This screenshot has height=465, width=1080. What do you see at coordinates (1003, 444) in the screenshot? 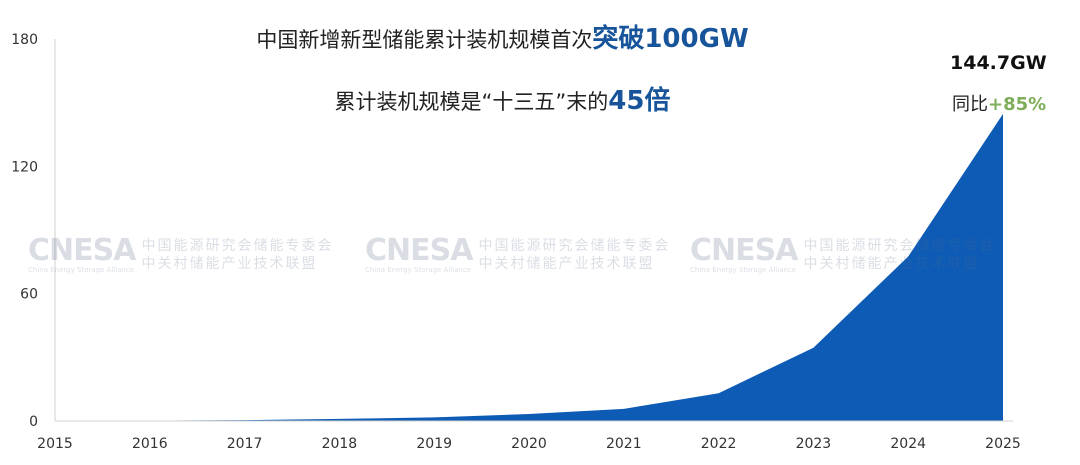
I see `x-tick-label: 2025` at bounding box center [1003, 444].